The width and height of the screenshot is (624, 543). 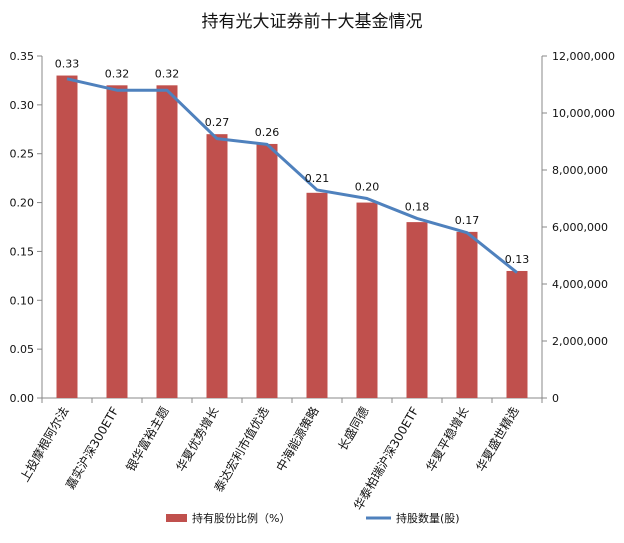 What do you see at coordinates (583, 113) in the screenshot?
I see `y-right-tick-label: 10,000,000` at bounding box center [583, 113].